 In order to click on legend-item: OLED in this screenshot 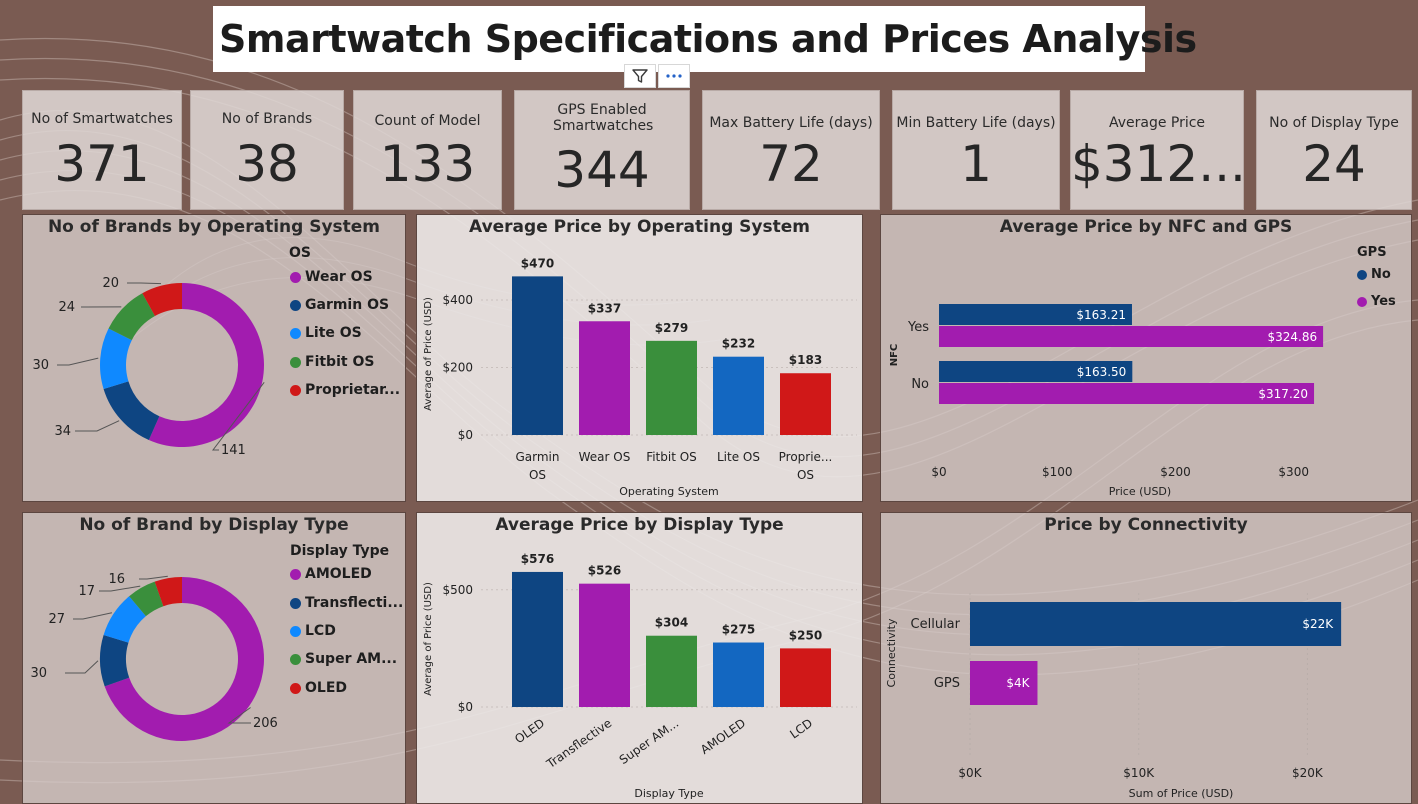, I will do `click(318, 688)`.